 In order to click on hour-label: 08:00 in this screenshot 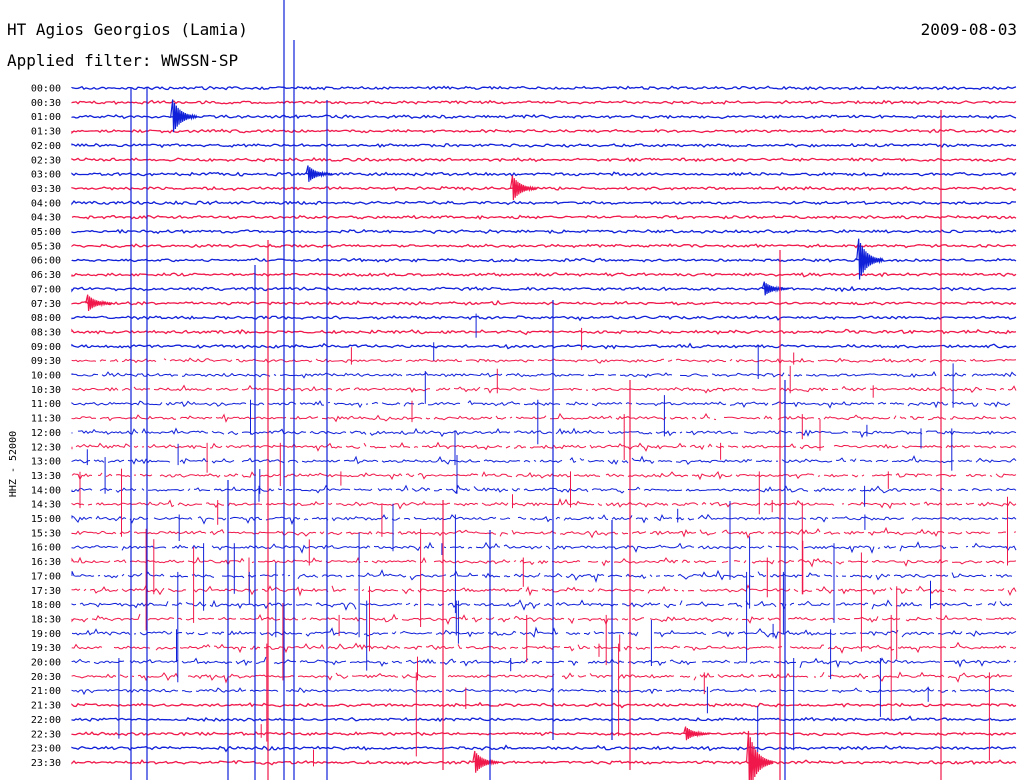, I will do `click(46, 318)`.